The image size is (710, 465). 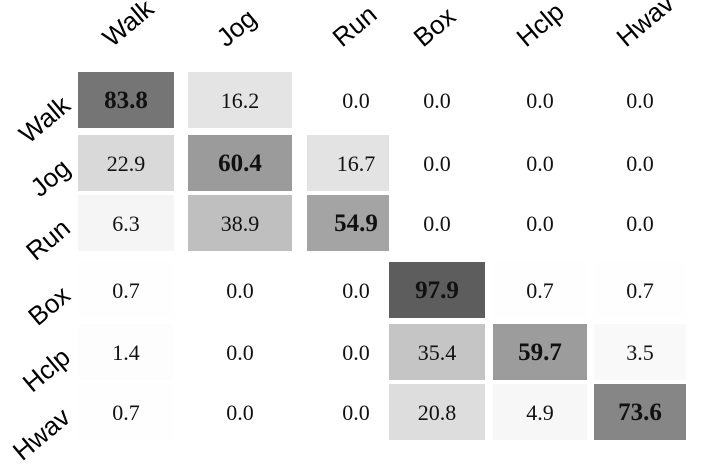 What do you see at coordinates (46, 370) in the screenshot?
I see `row-label-hclp: Hclp` at bounding box center [46, 370].